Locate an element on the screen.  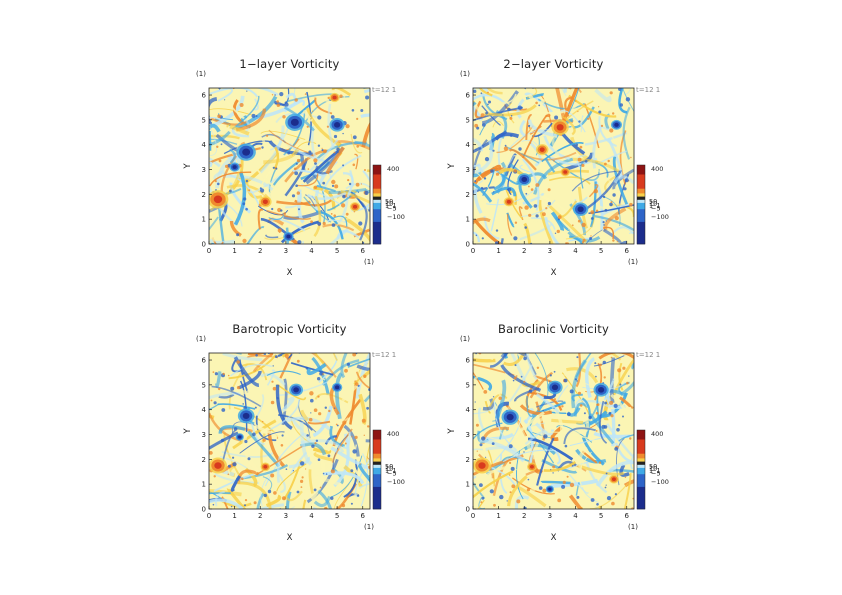
x-tick-label: 2 is located at coordinates (524, 251).